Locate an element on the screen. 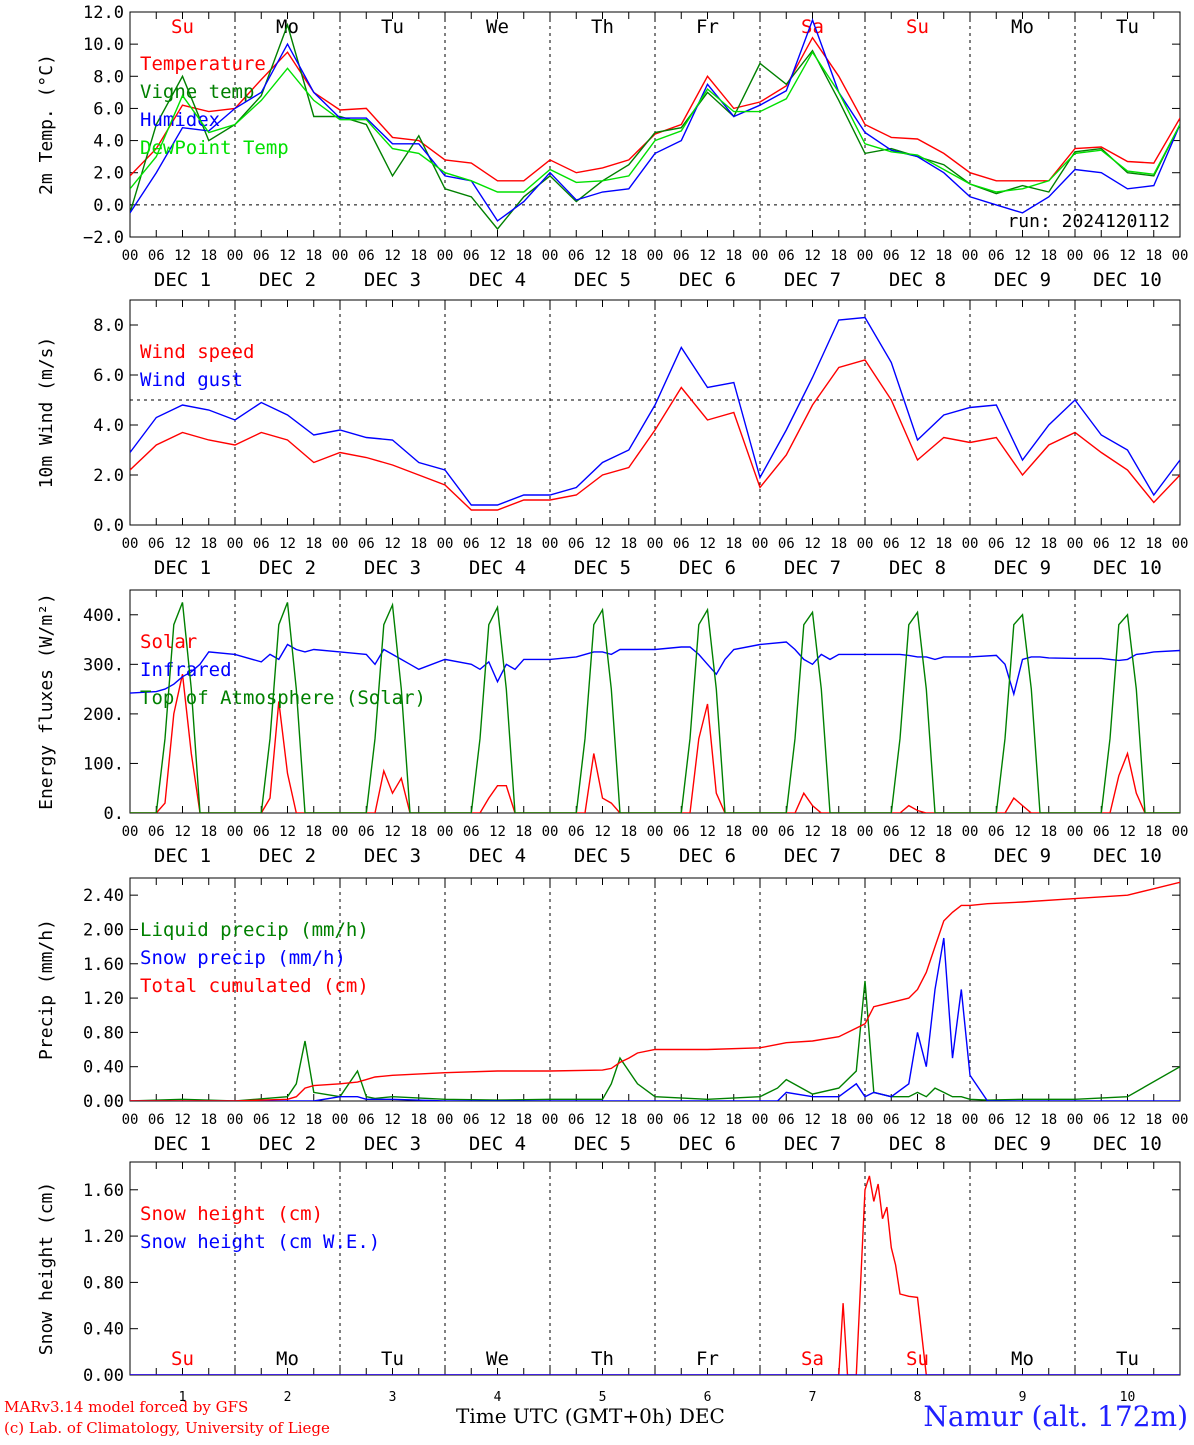  y-tick-label: 2.40 is located at coordinates (103, 896).